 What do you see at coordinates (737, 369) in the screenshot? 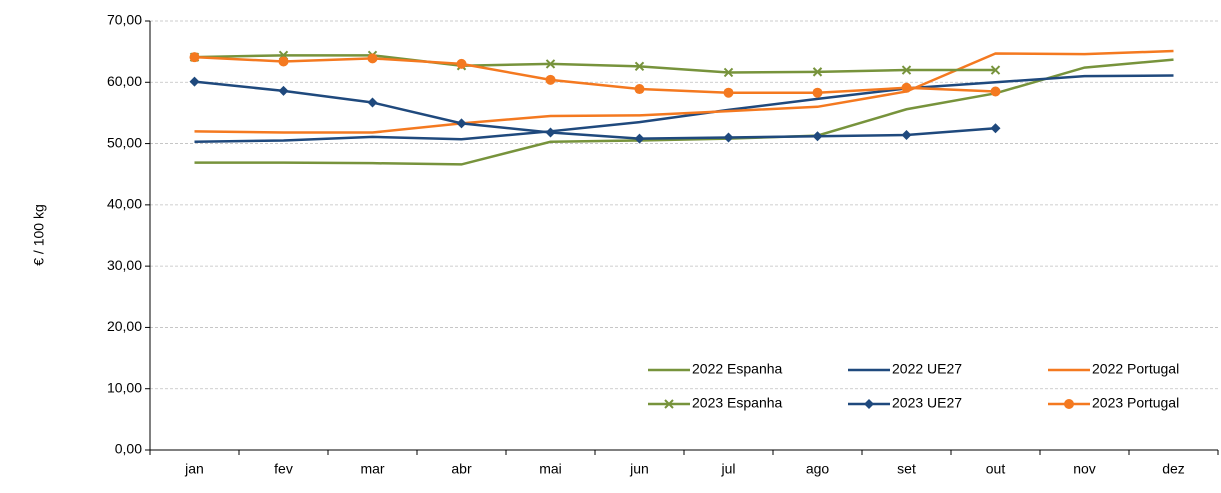
I see `legend-label: 2022 Espanha` at bounding box center [737, 369].